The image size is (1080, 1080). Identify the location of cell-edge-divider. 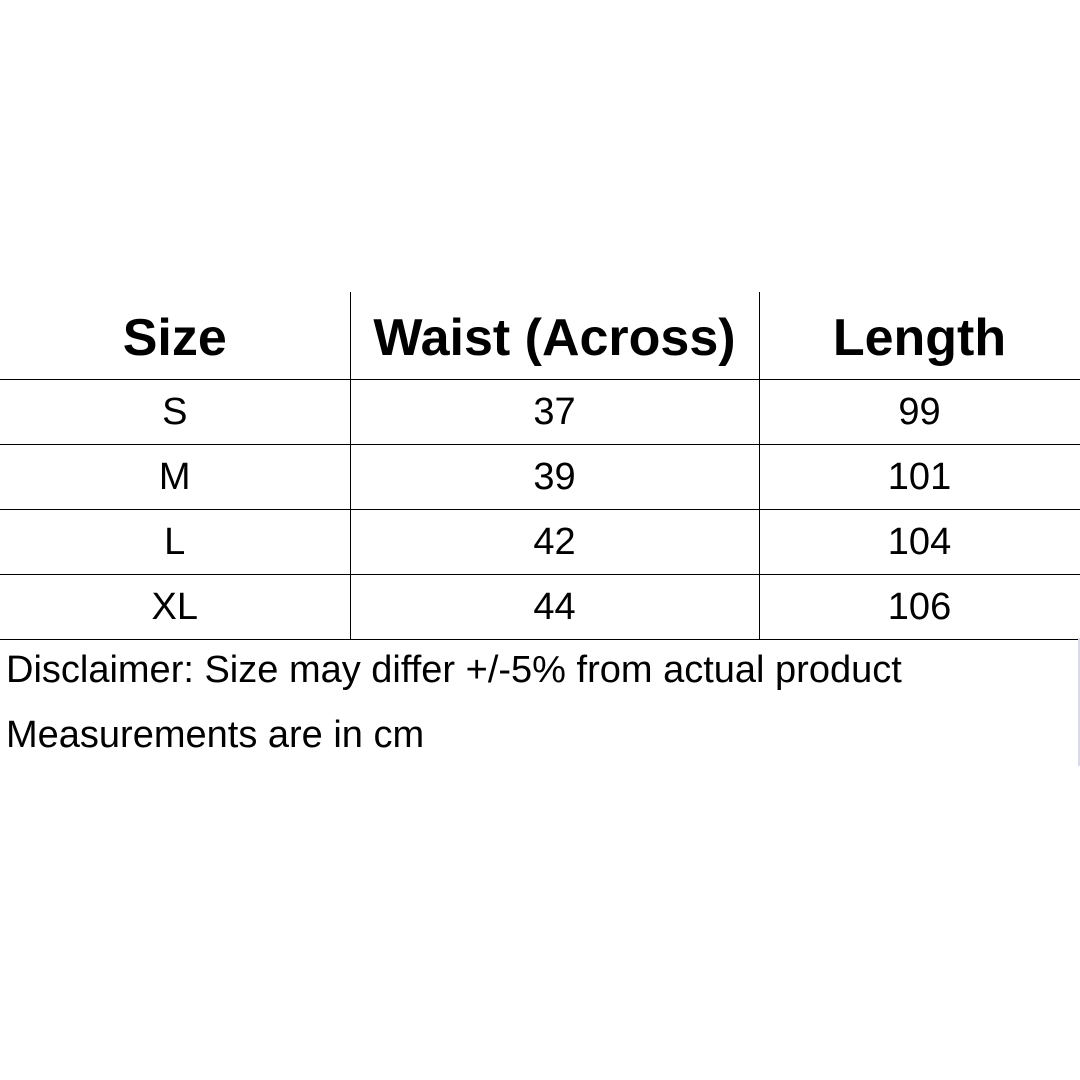
(1079, 702).